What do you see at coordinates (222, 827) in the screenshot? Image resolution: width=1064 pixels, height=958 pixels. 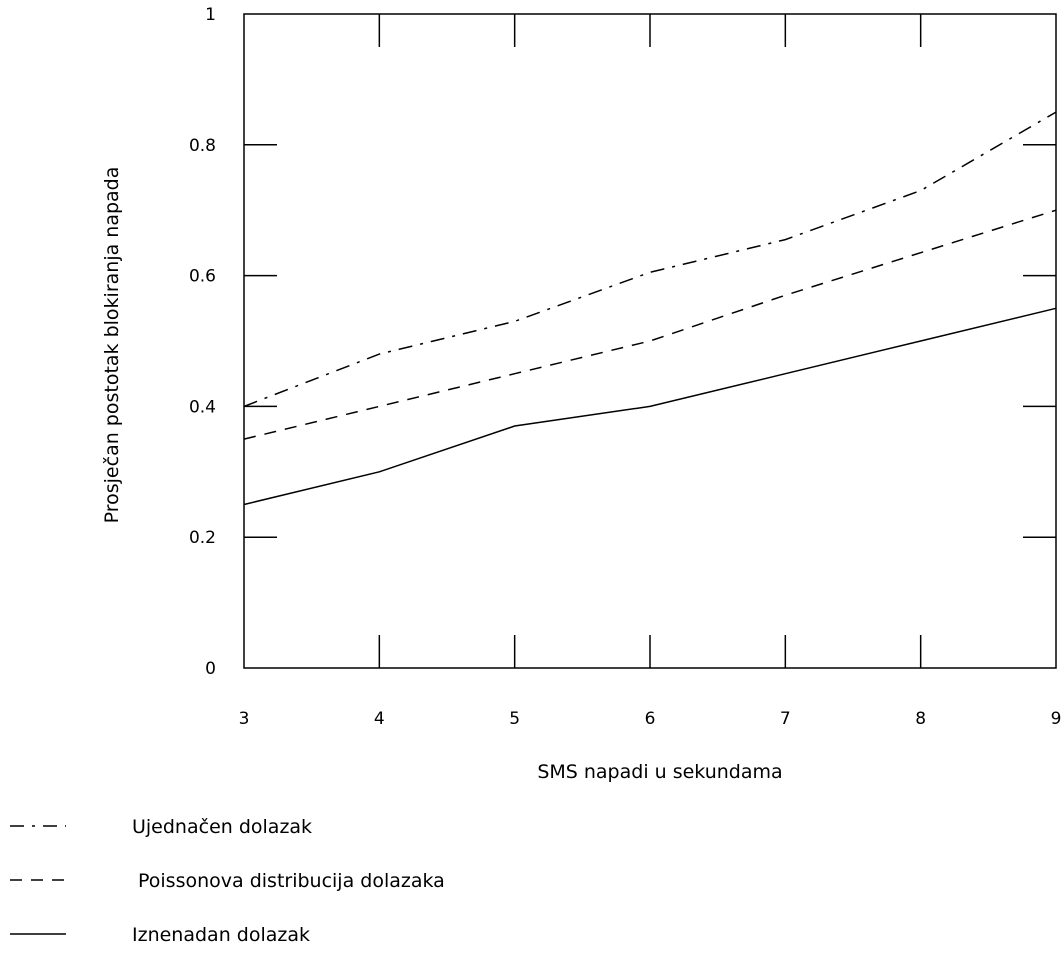 I see `legend-label: Ujednačen dolazak` at bounding box center [222, 827].